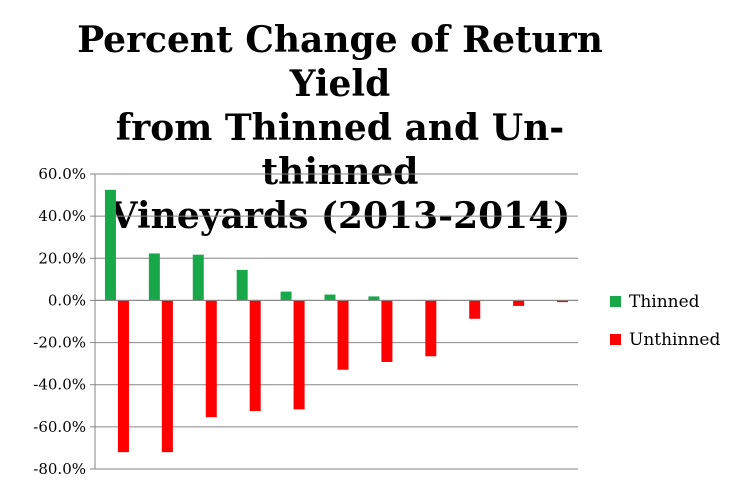  I want to click on y-tick-label: -80.0%, so click(59, 469).